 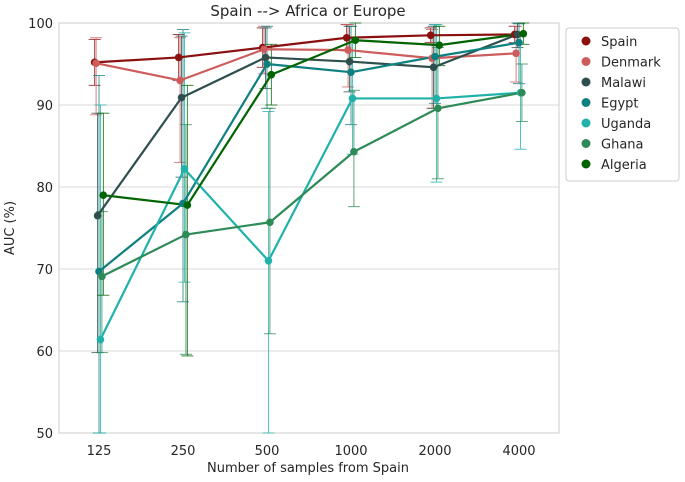 I want to click on y-tick-label: 60, so click(x=44, y=352).